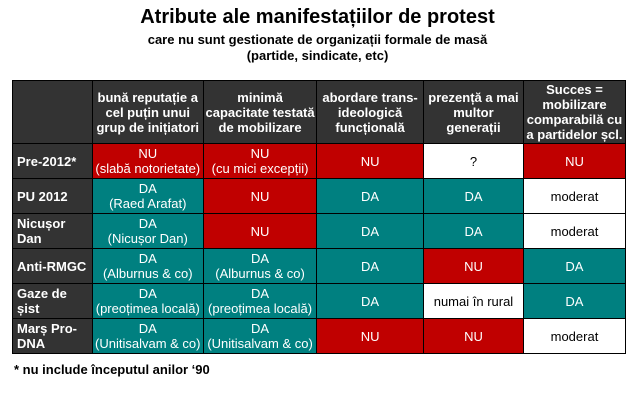  I want to click on table-row: PU 2012 DA (Raed Arafat) NU DA DA moderat, so click(319, 196).